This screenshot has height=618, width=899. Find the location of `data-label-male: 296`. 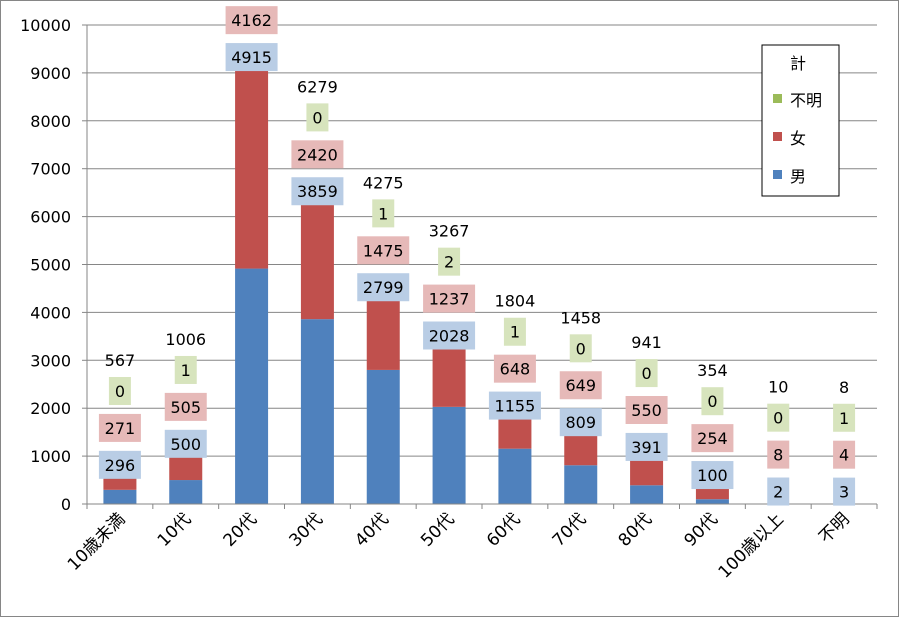

data-label-male: 296 is located at coordinates (120, 465).